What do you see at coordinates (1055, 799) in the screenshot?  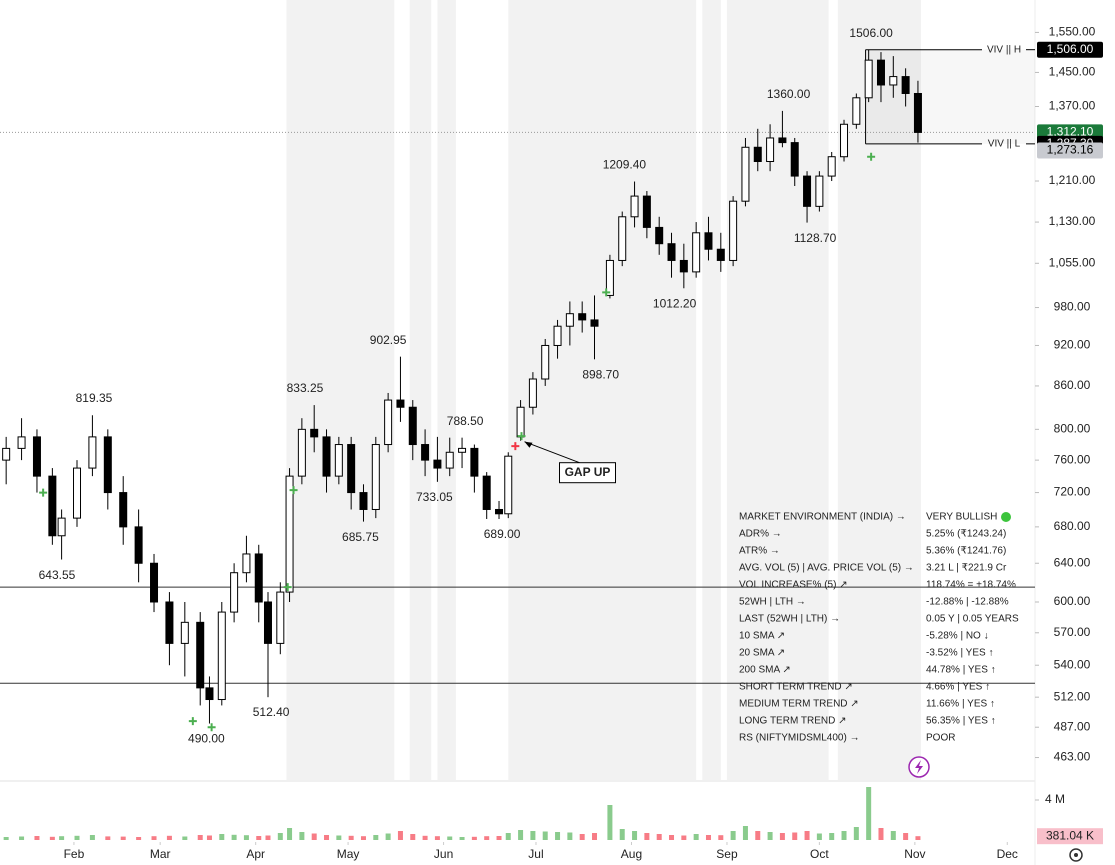 I see `volume-tick-label: 4 M` at bounding box center [1055, 799].